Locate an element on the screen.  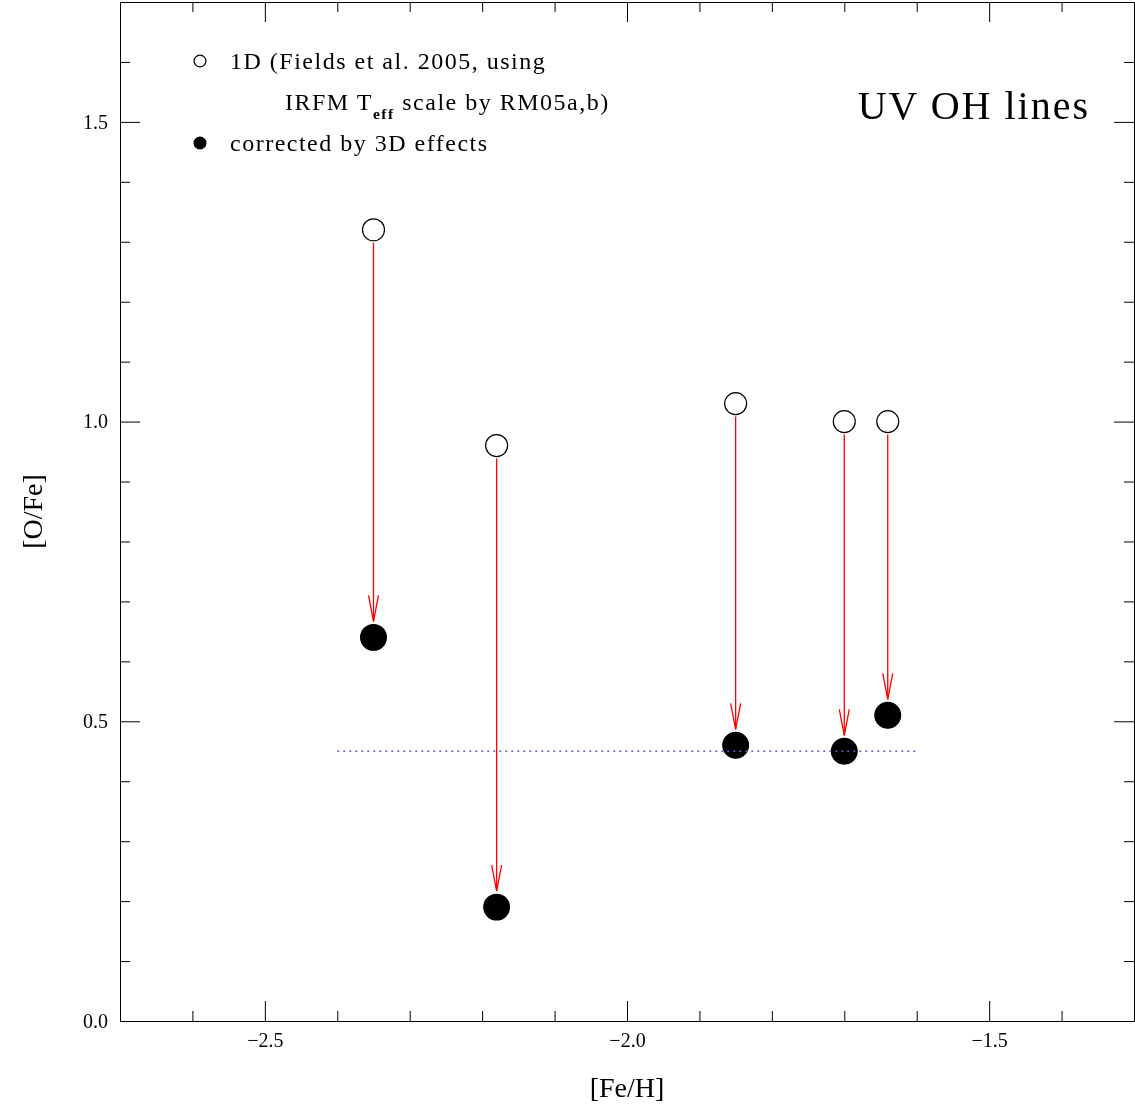
annotation: UV OH lines is located at coordinates (973, 105).